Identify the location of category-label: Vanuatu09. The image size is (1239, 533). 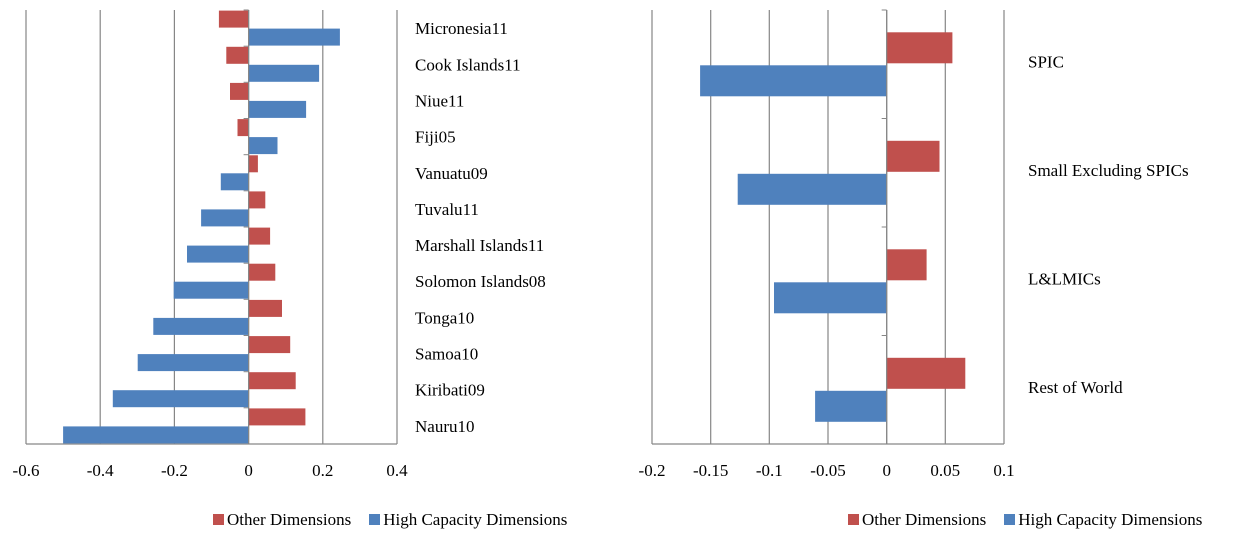
(451, 173).